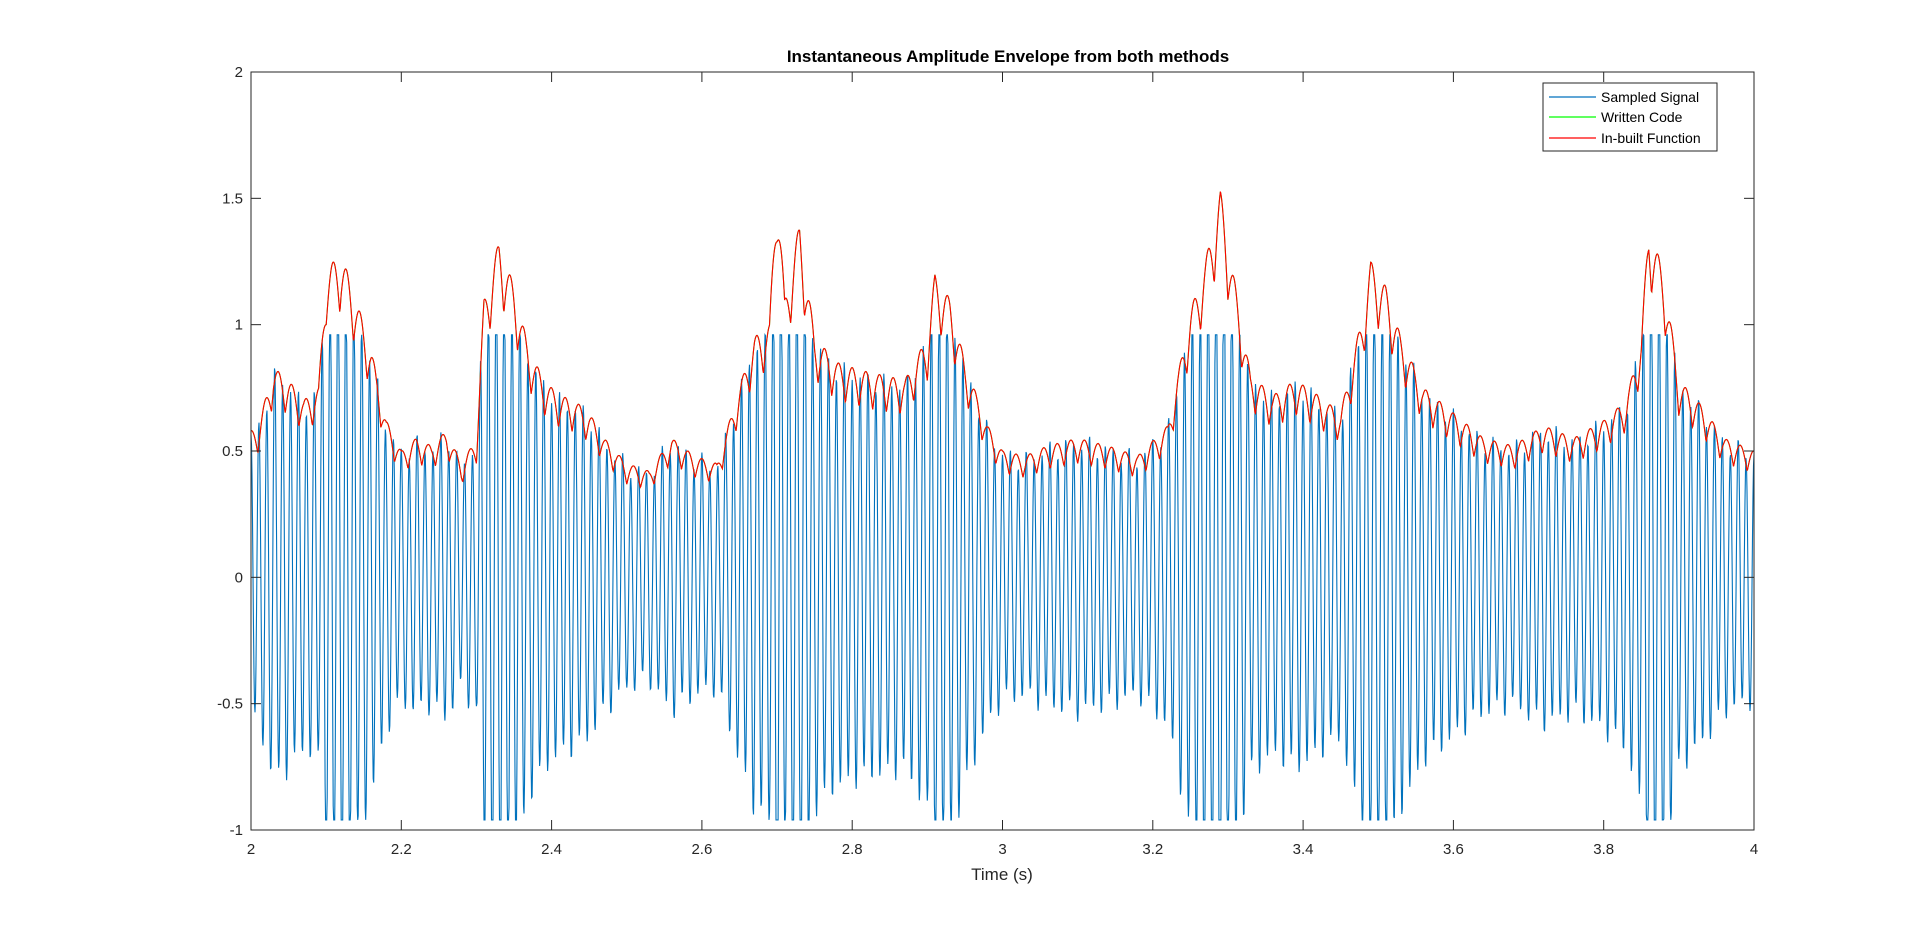  What do you see at coordinates (230, 704) in the screenshot?
I see `y-tick-label: -0.5` at bounding box center [230, 704].